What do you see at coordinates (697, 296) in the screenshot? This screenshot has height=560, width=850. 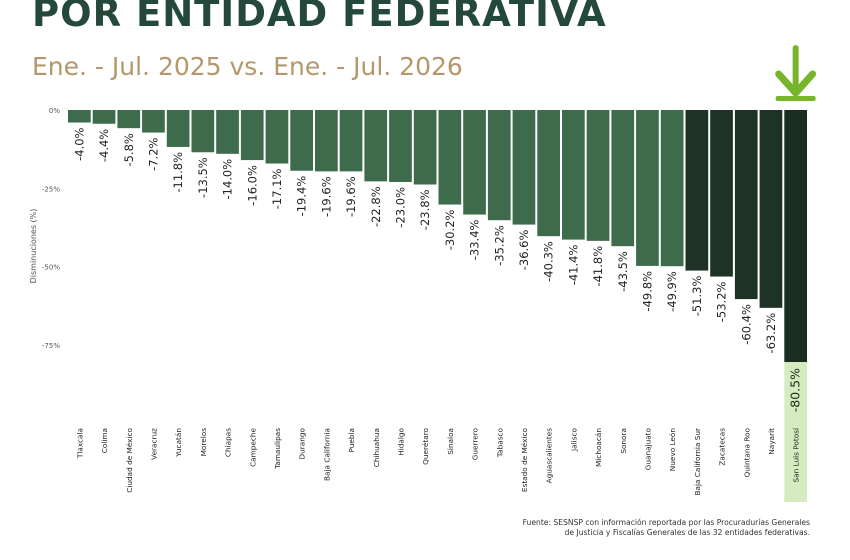 I see `value-label-26: -51.3%` at bounding box center [697, 296].